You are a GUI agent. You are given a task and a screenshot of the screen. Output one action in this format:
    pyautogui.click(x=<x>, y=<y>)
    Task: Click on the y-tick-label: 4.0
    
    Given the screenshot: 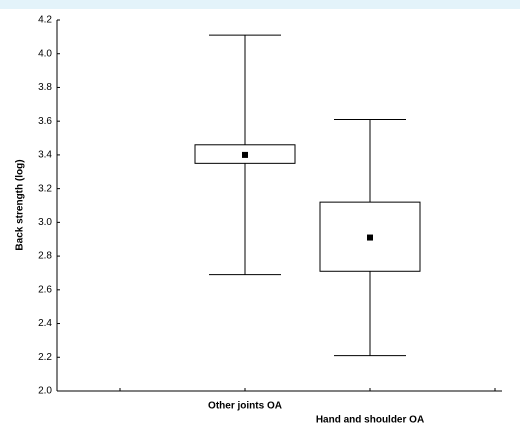 What is the action you would take?
    pyautogui.click(x=45, y=53)
    